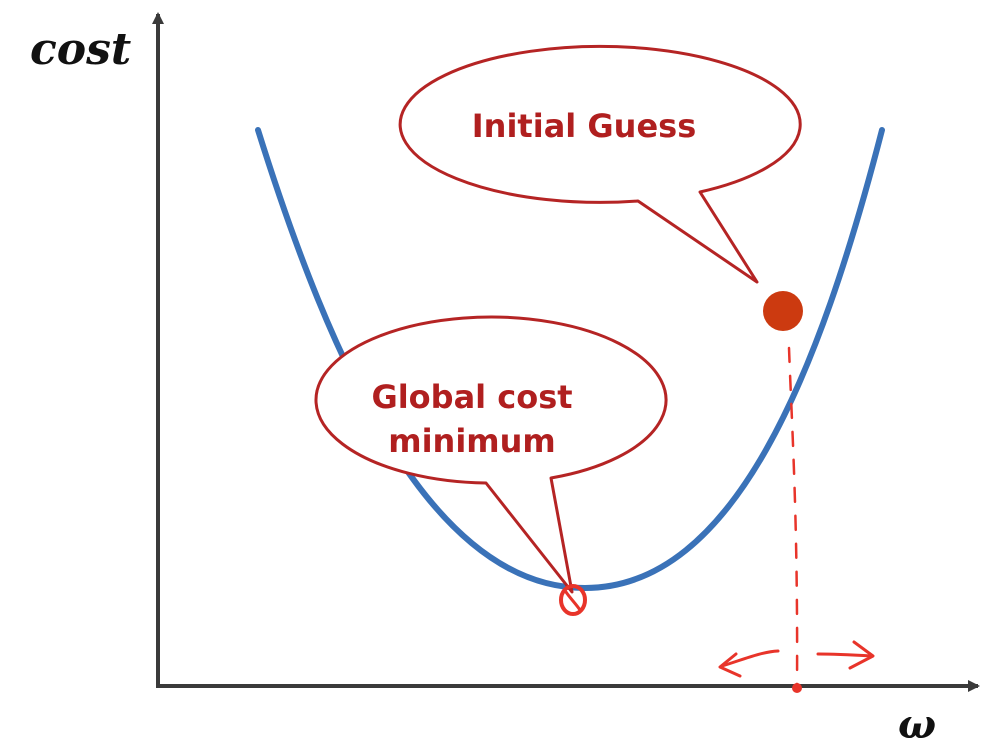 This screenshot has width=992, height=748. What do you see at coordinates (845, 655) in the screenshot?
I see `right-direction-arrow` at bounding box center [845, 655].